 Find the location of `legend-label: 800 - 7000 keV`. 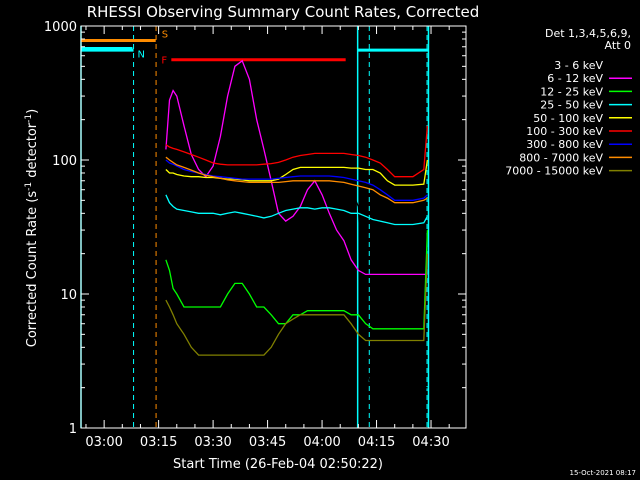

legend-label: 800 - 7000 keV is located at coordinates (561, 157).